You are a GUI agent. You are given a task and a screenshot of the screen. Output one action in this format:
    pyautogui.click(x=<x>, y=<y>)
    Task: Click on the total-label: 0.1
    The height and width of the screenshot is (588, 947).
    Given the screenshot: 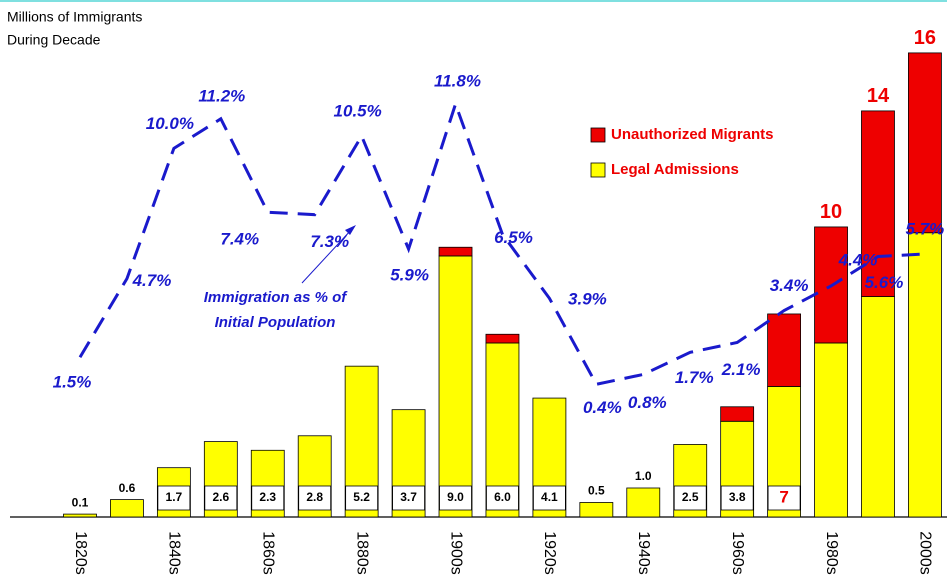 What is the action you would take?
    pyautogui.click(x=80, y=502)
    